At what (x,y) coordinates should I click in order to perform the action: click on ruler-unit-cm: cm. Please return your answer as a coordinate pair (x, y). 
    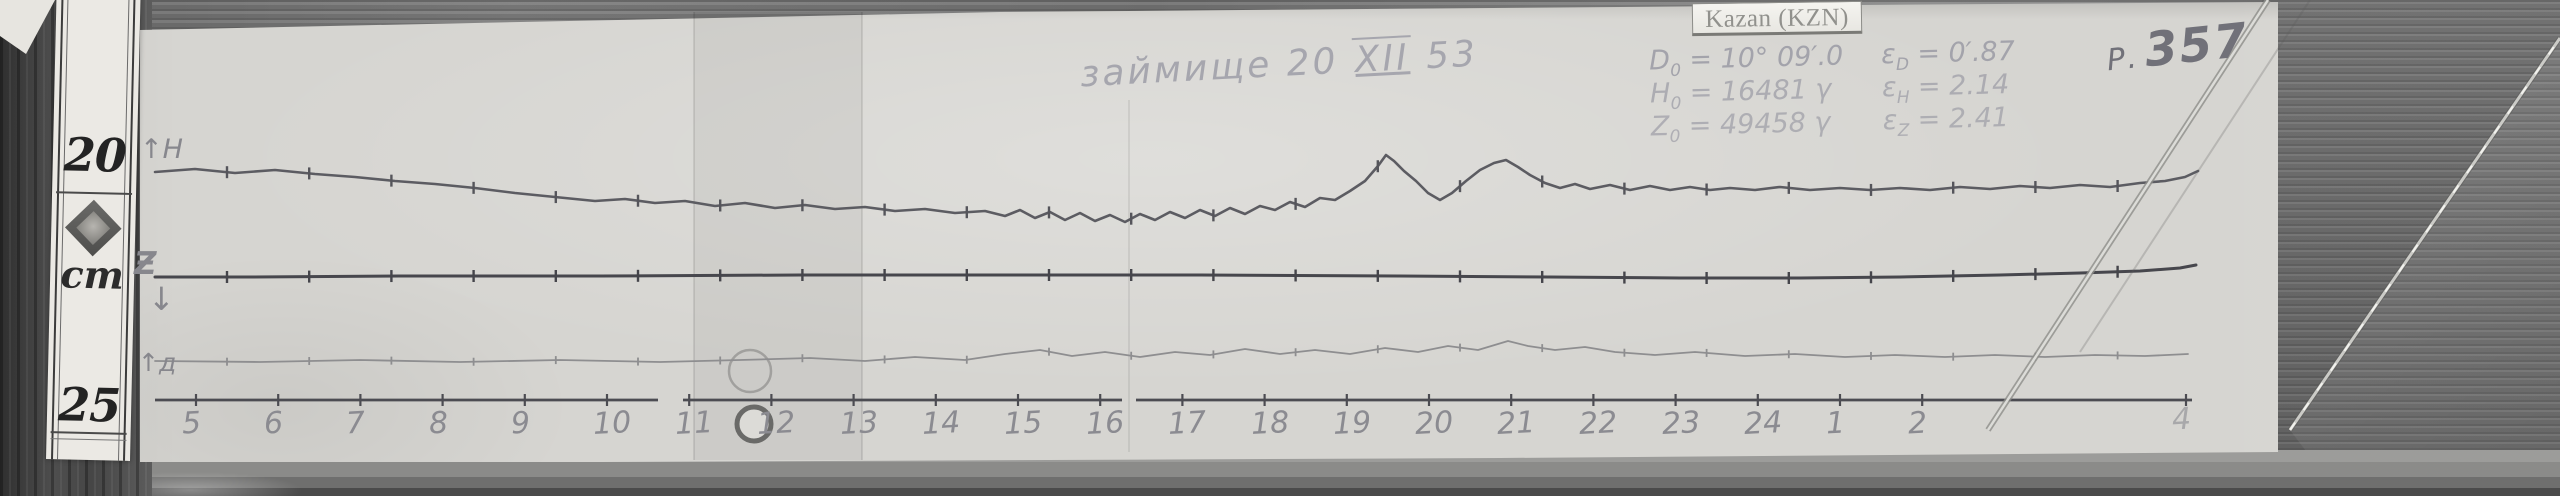
    Looking at the image, I should click on (92, 274).